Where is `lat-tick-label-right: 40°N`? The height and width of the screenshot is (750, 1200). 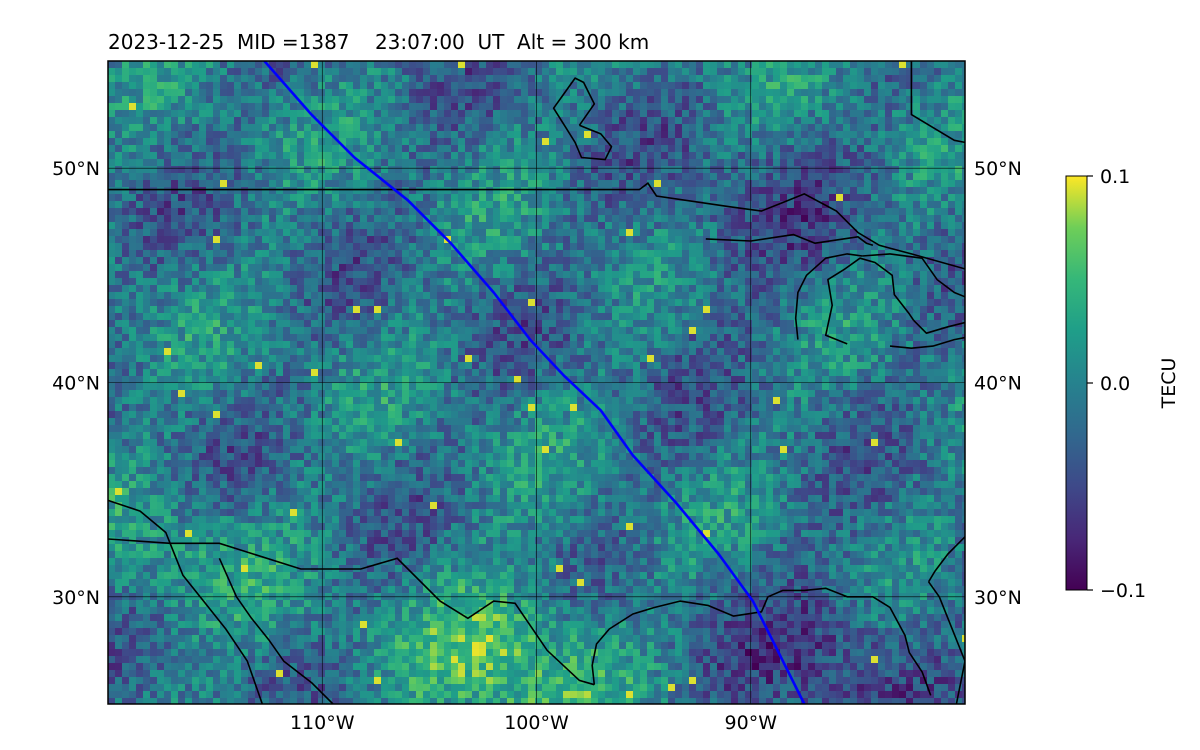
lat-tick-label-right: 40°N is located at coordinates (998, 384).